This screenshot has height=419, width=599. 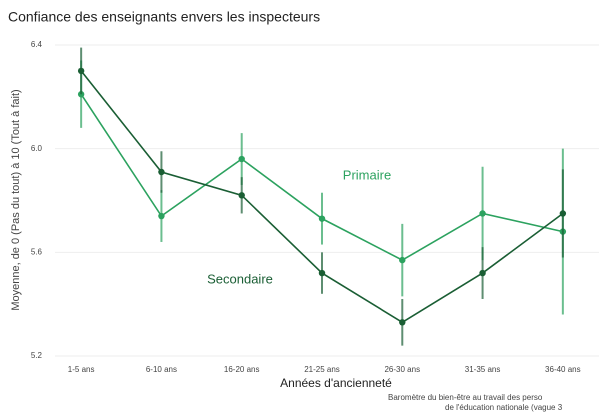 I want to click on x-tick-label: 26-30 ans, so click(x=402, y=369).